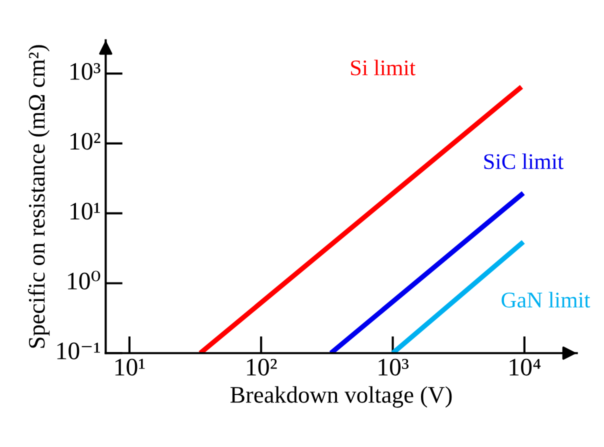  What do you see at coordinates (393, 367) in the screenshot?
I see `x-tick-label: 10³` at bounding box center [393, 367].